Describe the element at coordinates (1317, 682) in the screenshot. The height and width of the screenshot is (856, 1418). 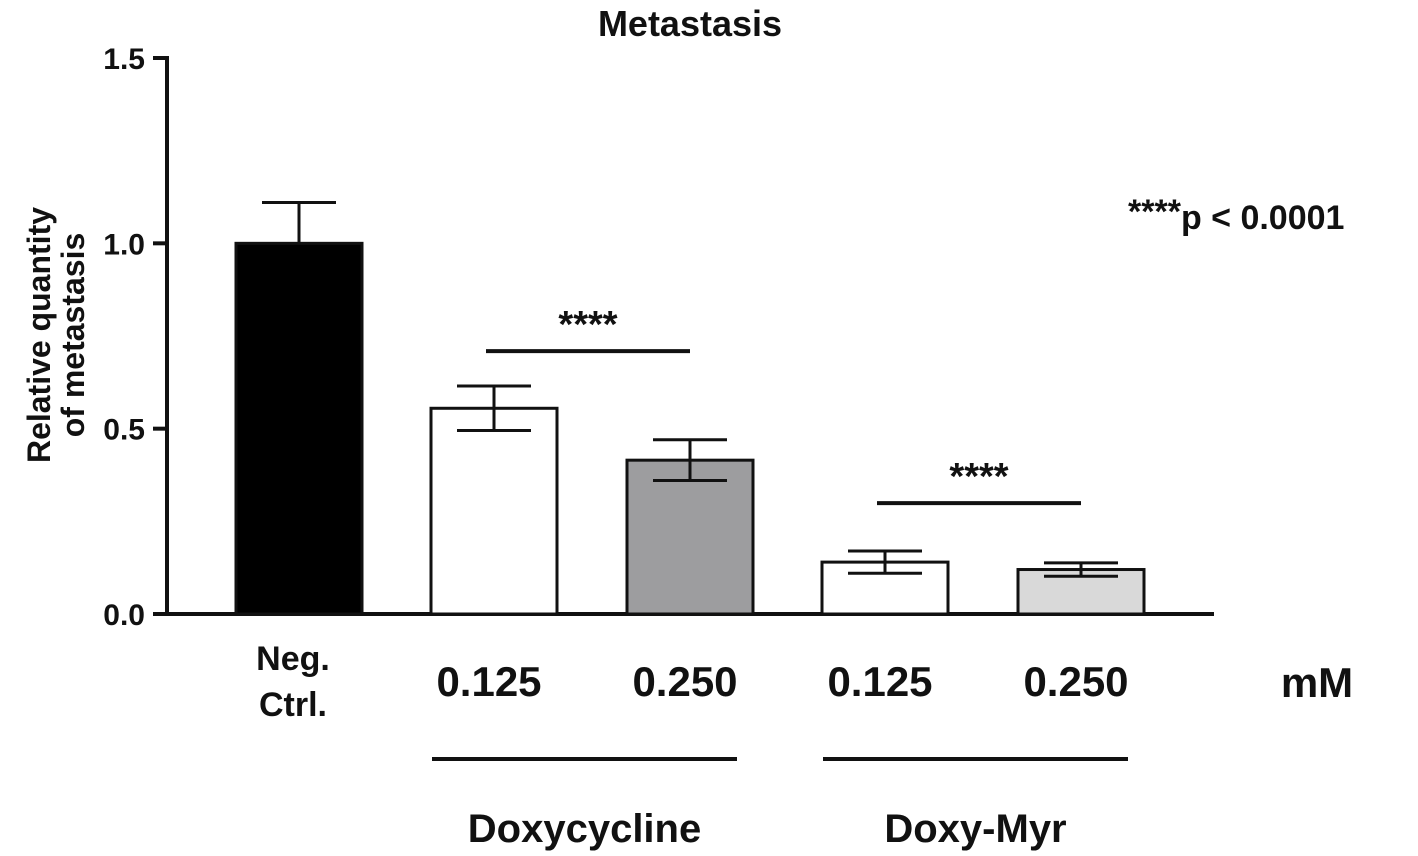
I see `unit-label: mM` at that location.